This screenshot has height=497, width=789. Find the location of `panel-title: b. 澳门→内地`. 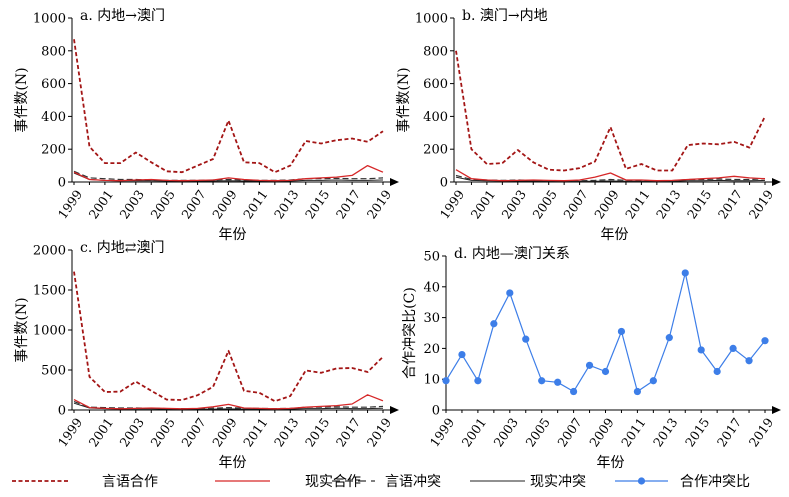

panel-title: b. 澳门→内地 is located at coordinates (505, 16).